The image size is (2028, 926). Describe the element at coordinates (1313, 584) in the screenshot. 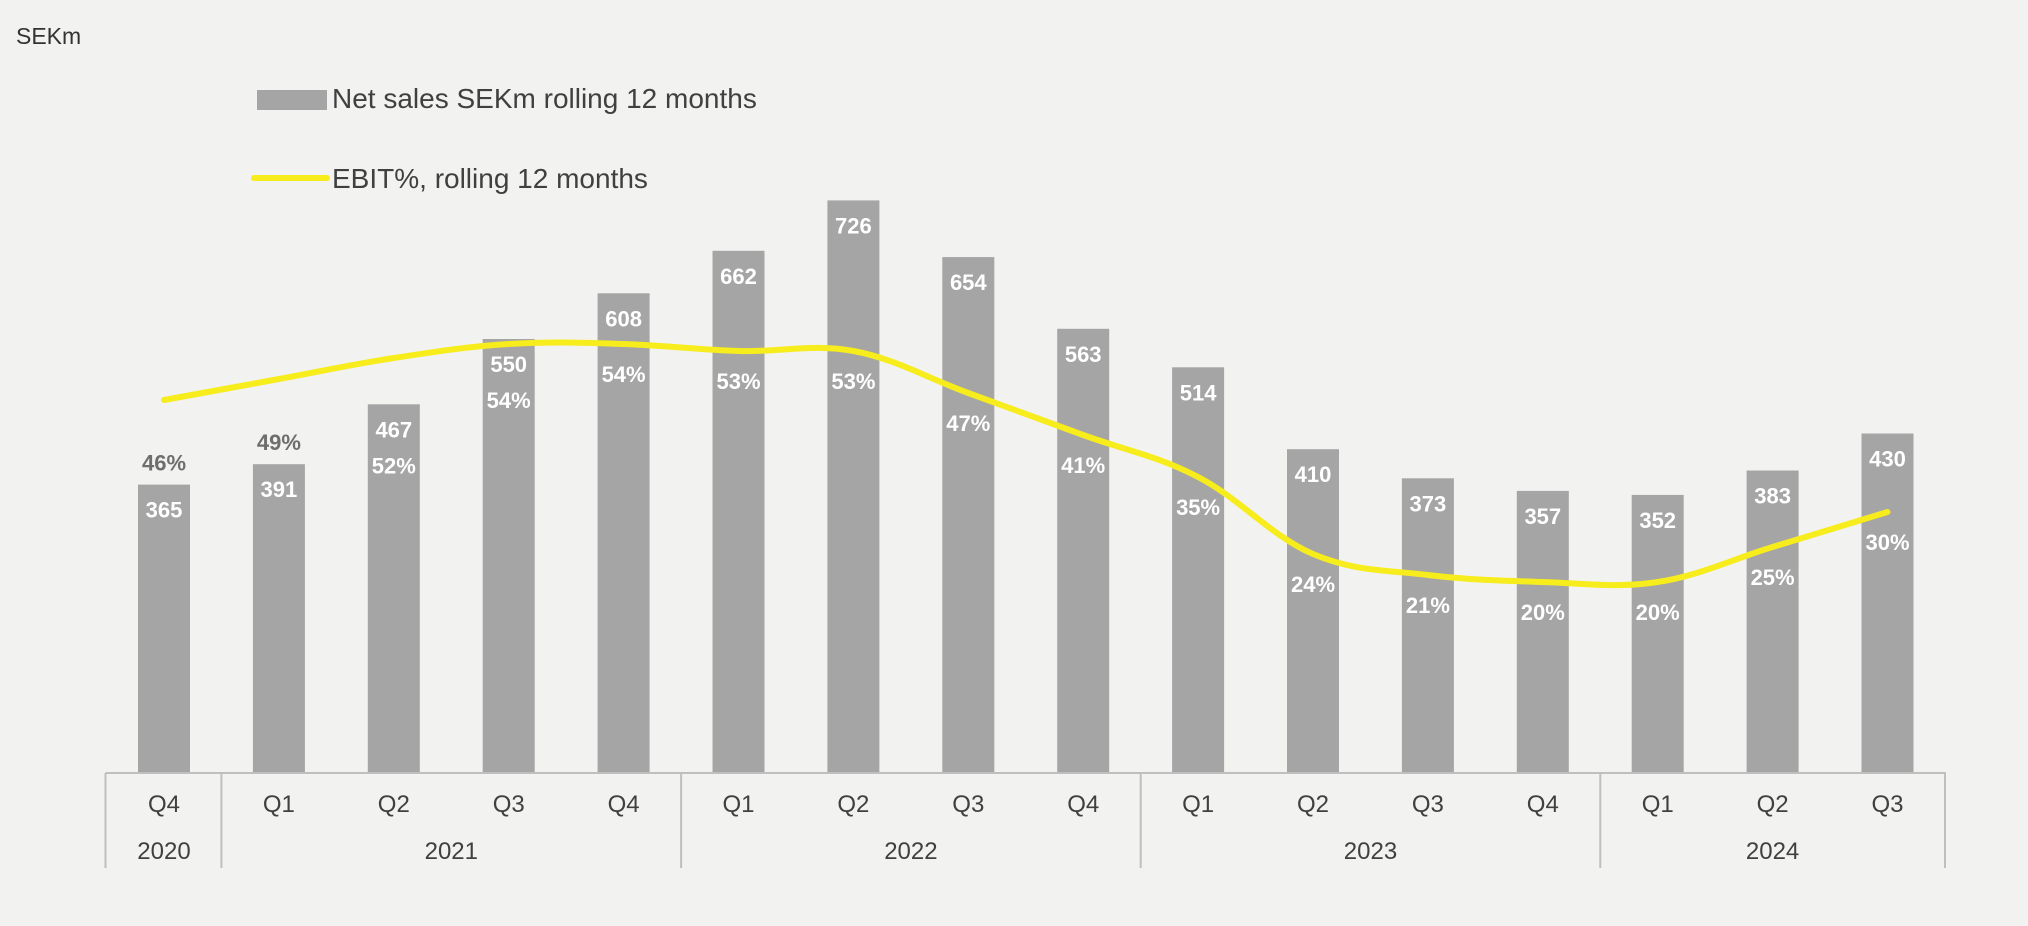

I see `ebit-percent-label: 24%` at that location.